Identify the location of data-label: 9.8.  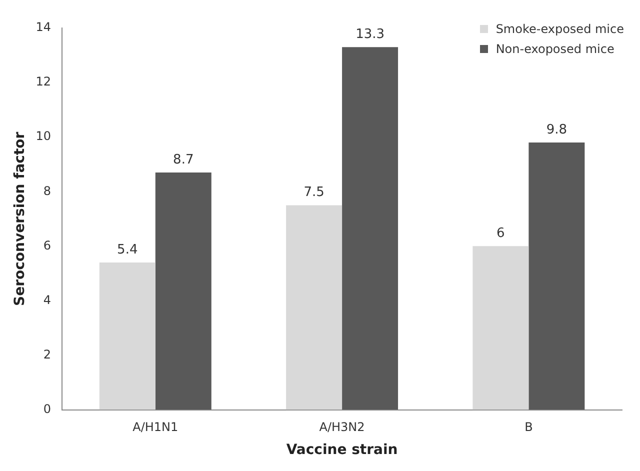
(557, 130).